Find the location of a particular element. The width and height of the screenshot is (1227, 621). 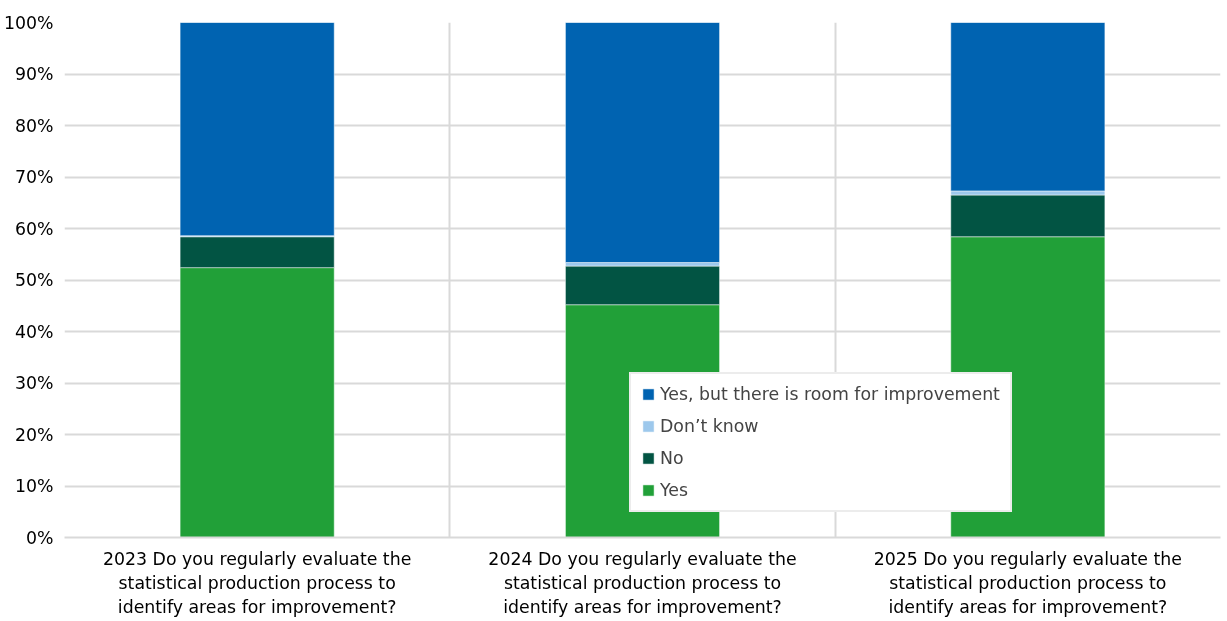

y-tick-label: 30% is located at coordinates (34, 383).